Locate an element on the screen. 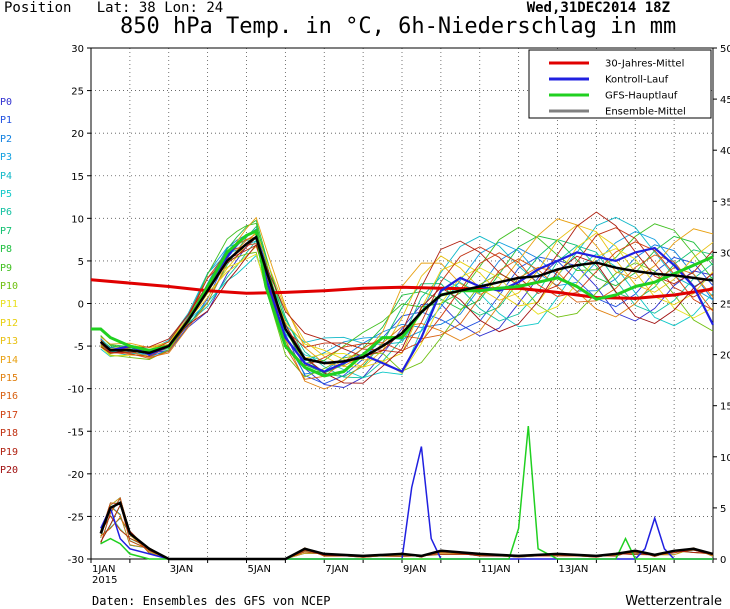 This screenshot has height=609, width=730. member-label-p3: P3 is located at coordinates (6, 158).